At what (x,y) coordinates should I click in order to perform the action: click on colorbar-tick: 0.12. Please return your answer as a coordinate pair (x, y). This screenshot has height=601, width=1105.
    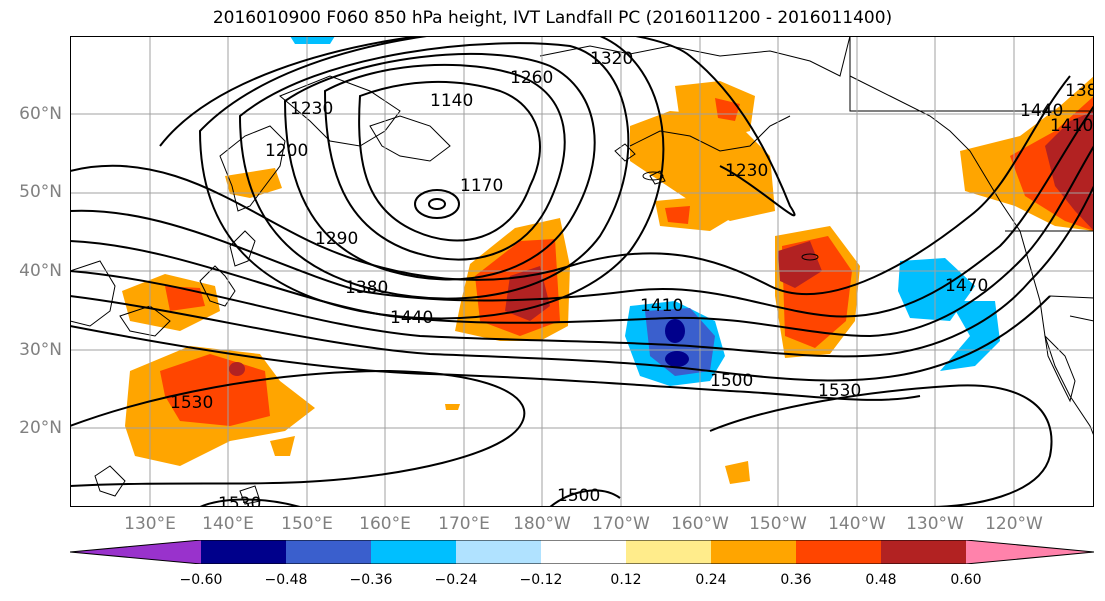
    Looking at the image, I should click on (626, 580).